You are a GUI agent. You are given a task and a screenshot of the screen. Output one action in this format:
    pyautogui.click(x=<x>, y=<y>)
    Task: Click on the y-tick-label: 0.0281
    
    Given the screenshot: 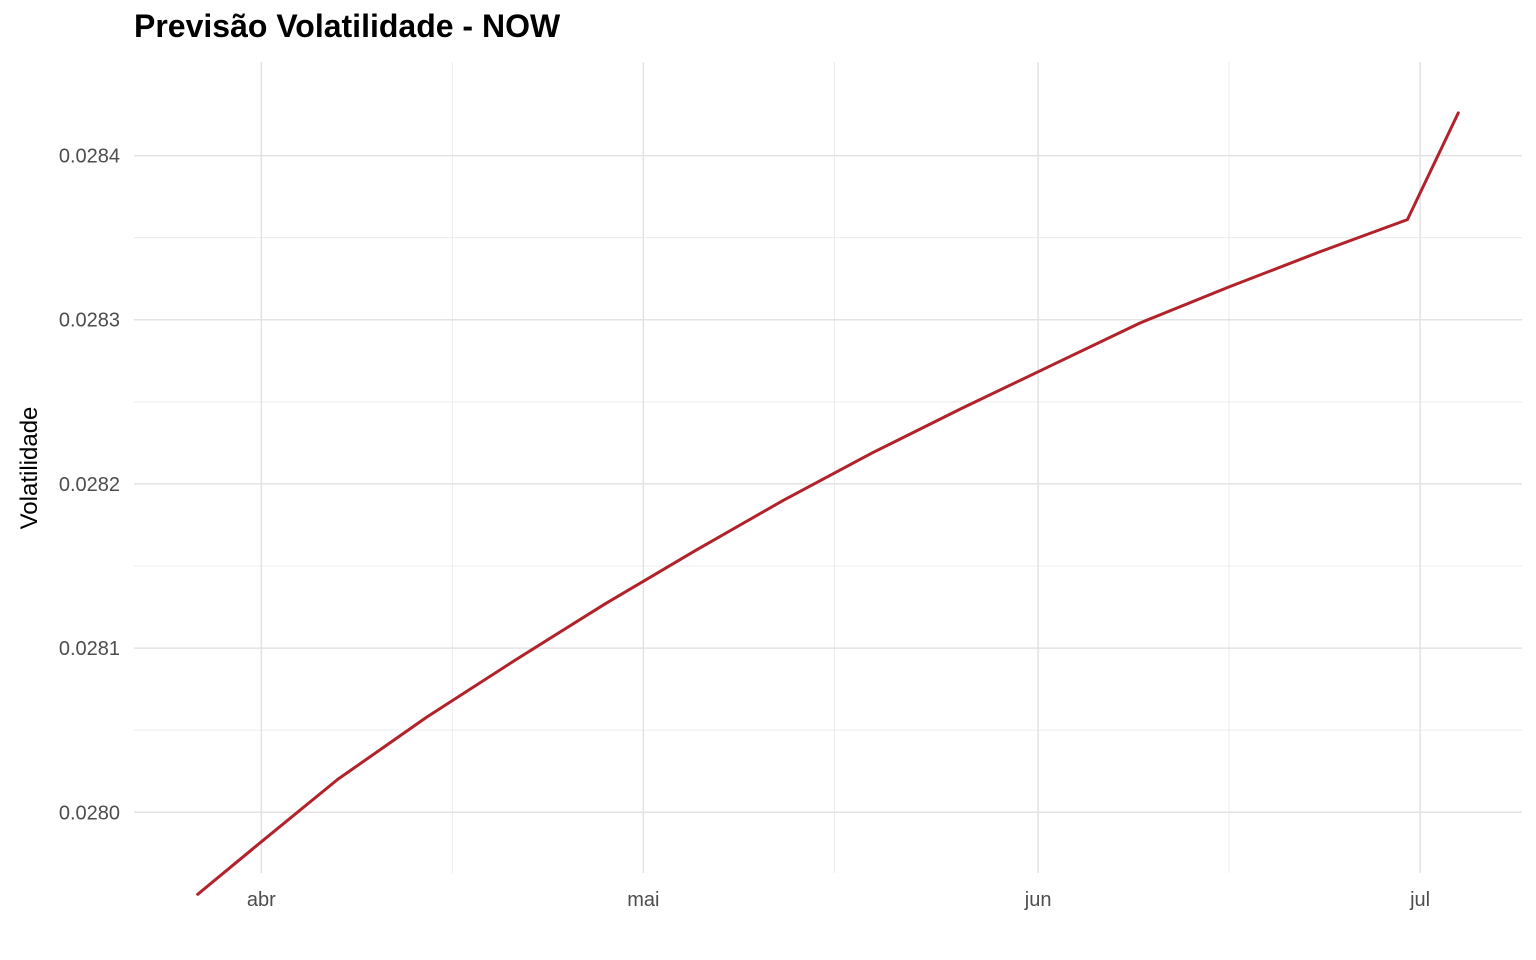 What is the action you would take?
    pyautogui.click(x=89, y=649)
    